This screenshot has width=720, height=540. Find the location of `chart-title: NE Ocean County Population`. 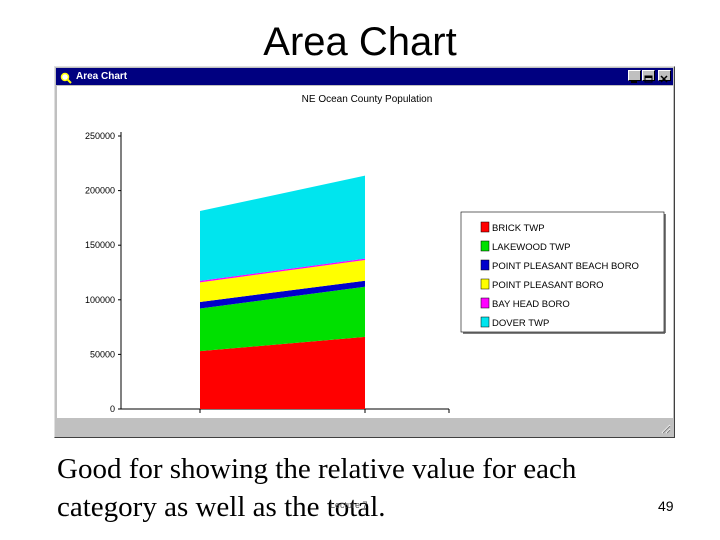

chart-title: NE Ocean County Population is located at coordinates (367, 99).